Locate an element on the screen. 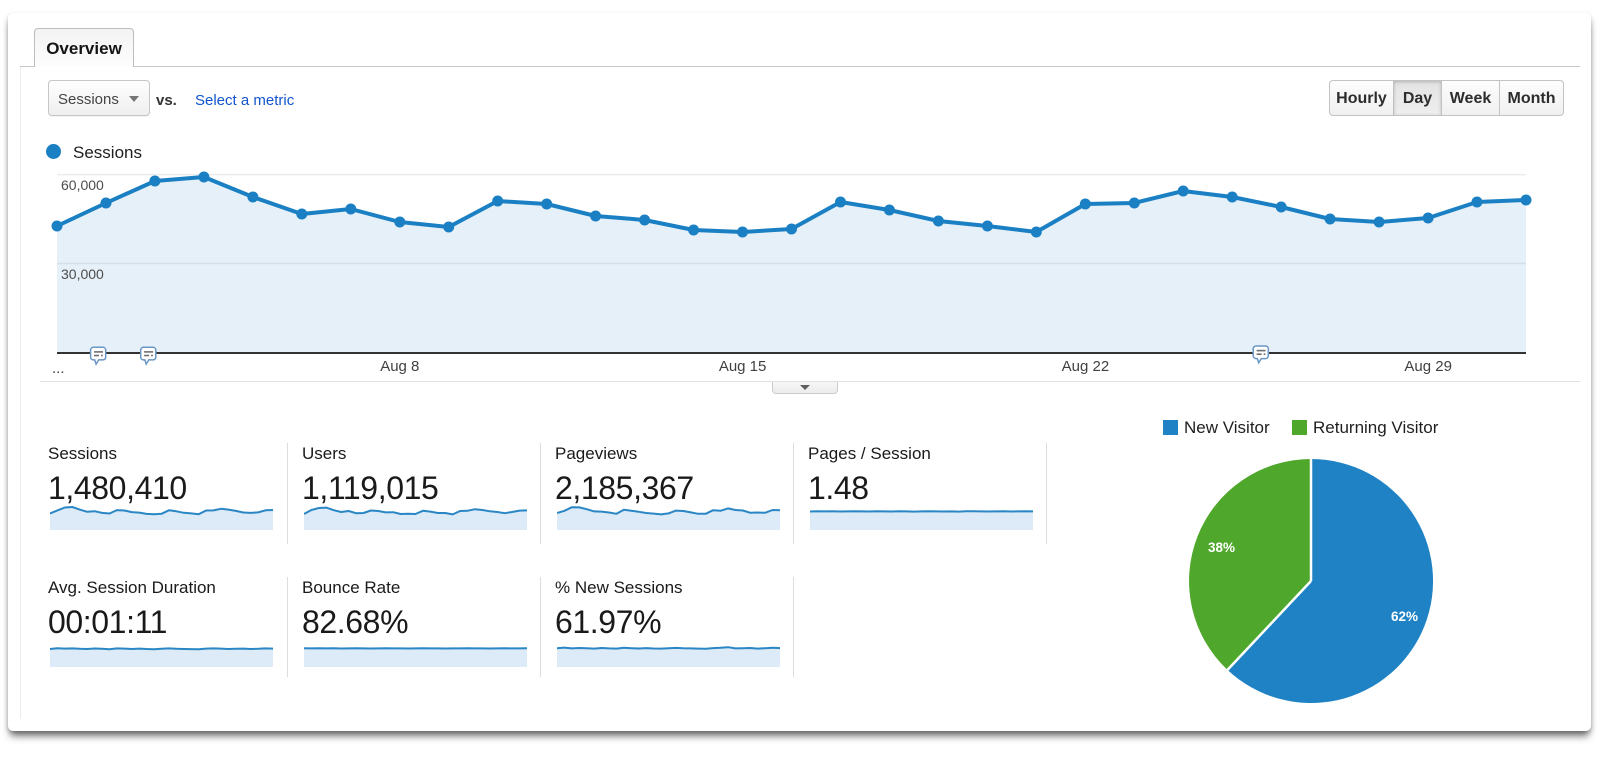 The image size is (1604, 766). svg-text: Aug 8 is located at coordinates (399, 366).